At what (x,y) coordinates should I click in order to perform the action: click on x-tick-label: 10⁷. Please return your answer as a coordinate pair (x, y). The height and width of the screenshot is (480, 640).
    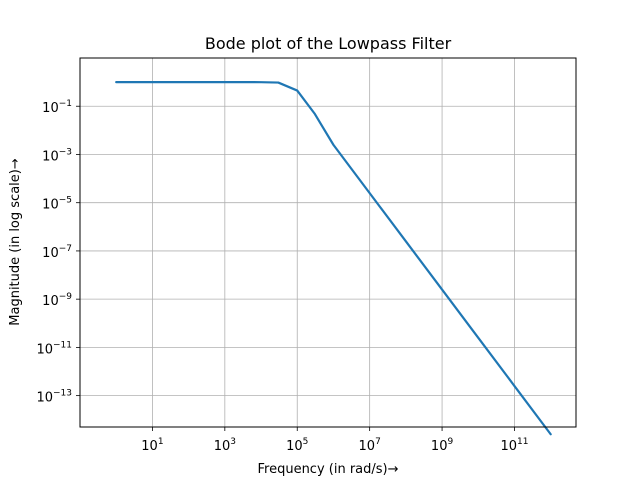
    Looking at the image, I should click on (370, 445).